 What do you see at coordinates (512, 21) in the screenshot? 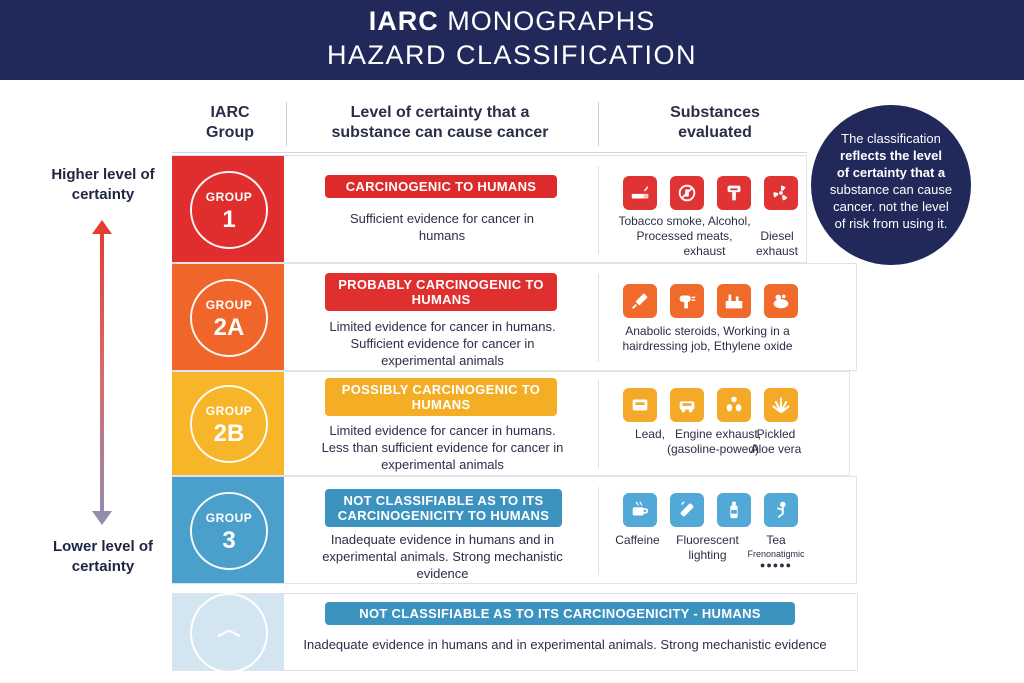
I see `page-title: IARC MONOGRAPHS` at bounding box center [512, 21].